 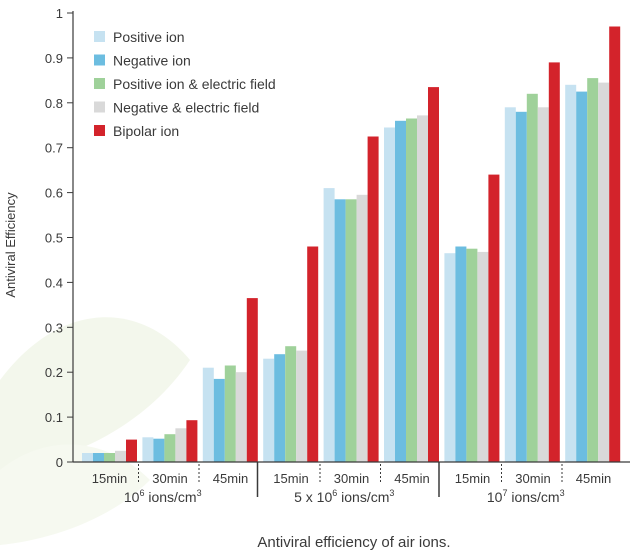 I want to click on group-label: 107 ions/cm3, so click(x=526, y=496).